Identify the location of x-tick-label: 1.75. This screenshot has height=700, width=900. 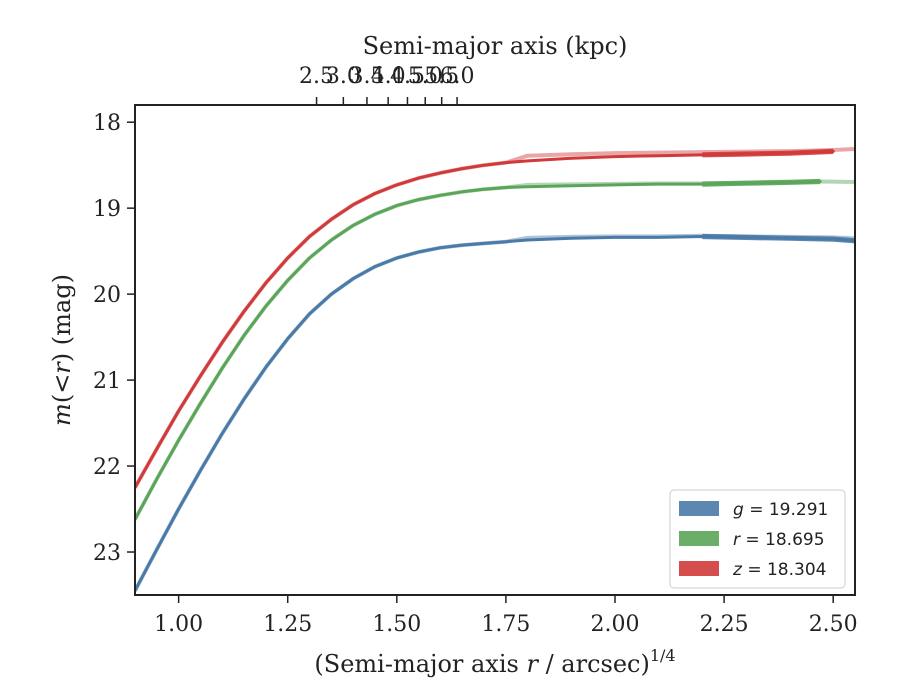
(505, 624).